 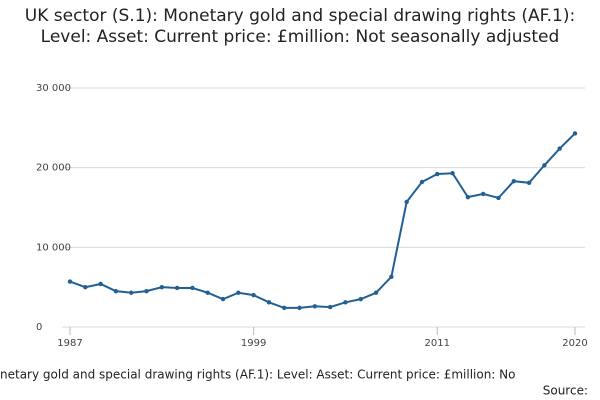 What do you see at coordinates (39, 327) in the screenshot?
I see `y-tick-label: 0` at bounding box center [39, 327].